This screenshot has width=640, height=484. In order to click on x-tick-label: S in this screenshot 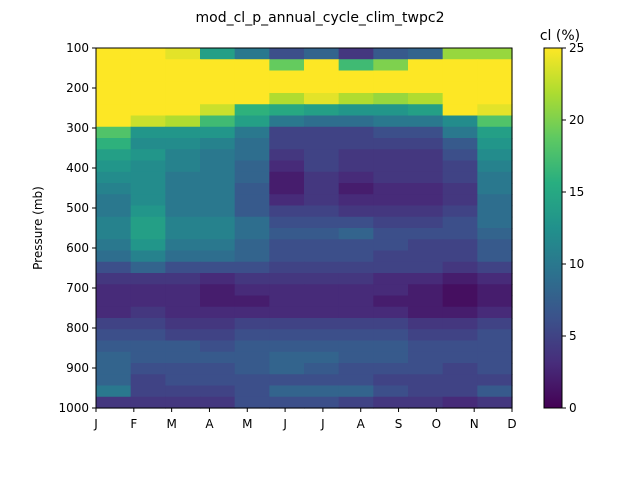, I will do `click(399, 424)`.